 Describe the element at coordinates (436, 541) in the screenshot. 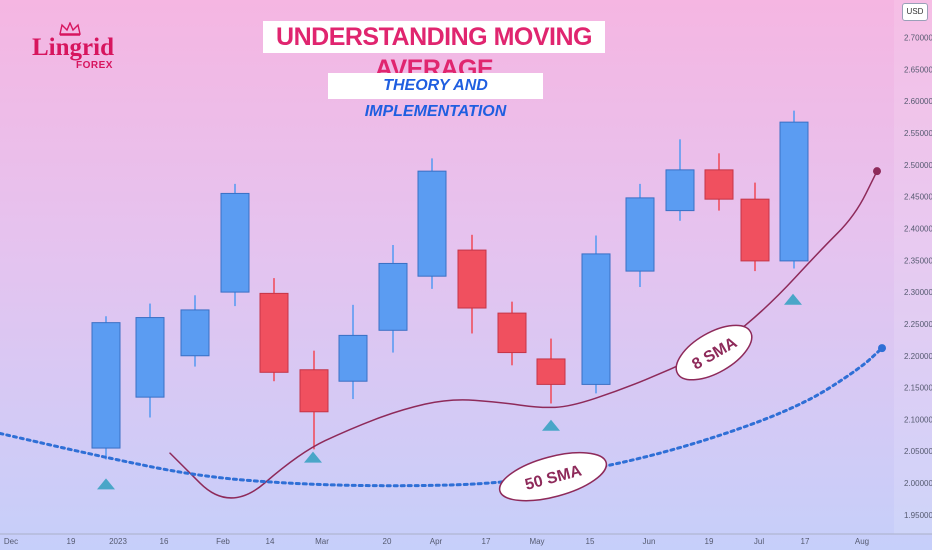

I see `x-tick-label: Apr` at that location.